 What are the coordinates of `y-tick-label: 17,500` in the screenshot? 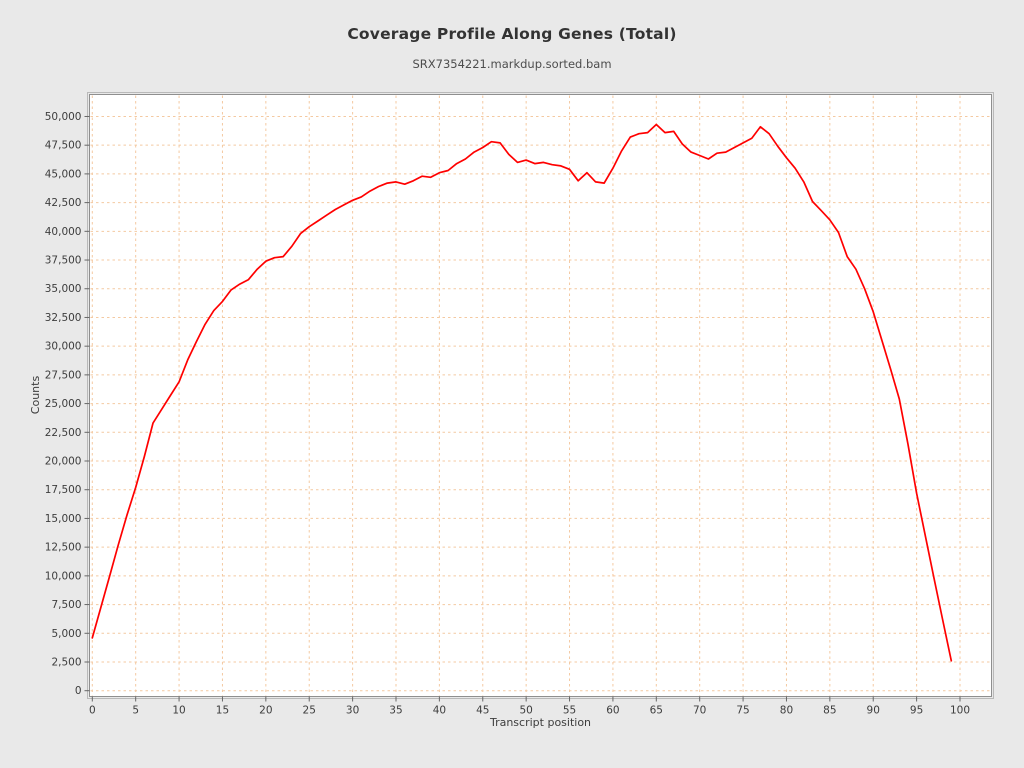 It's located at (63, 490).